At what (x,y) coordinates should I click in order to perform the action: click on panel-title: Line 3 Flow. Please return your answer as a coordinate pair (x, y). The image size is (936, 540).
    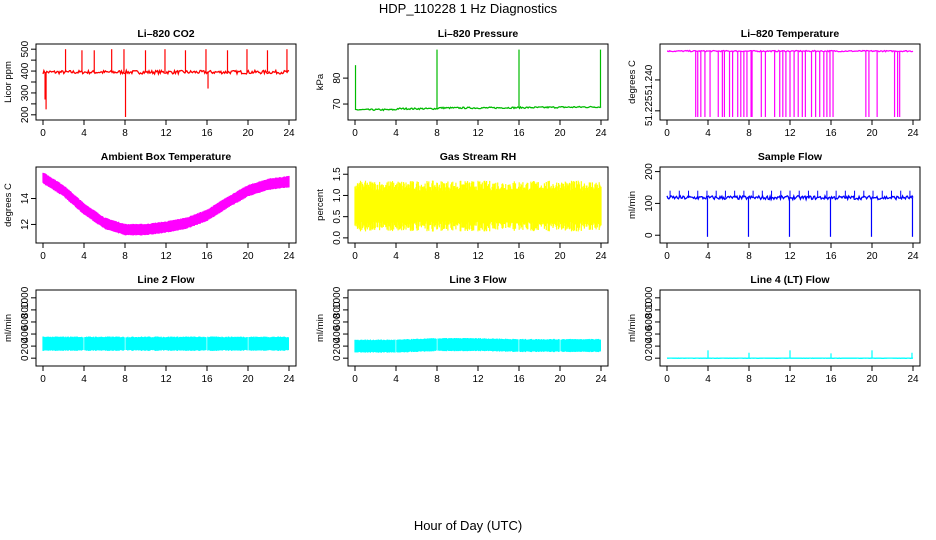
    Looking at the image, I should click on (478, 280).